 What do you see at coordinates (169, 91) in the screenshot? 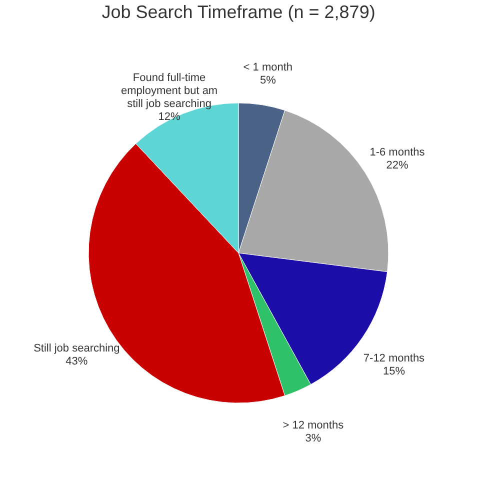
I see `slice-label: Found full-time employment but am still job searching` at bounding box center [169, 91].